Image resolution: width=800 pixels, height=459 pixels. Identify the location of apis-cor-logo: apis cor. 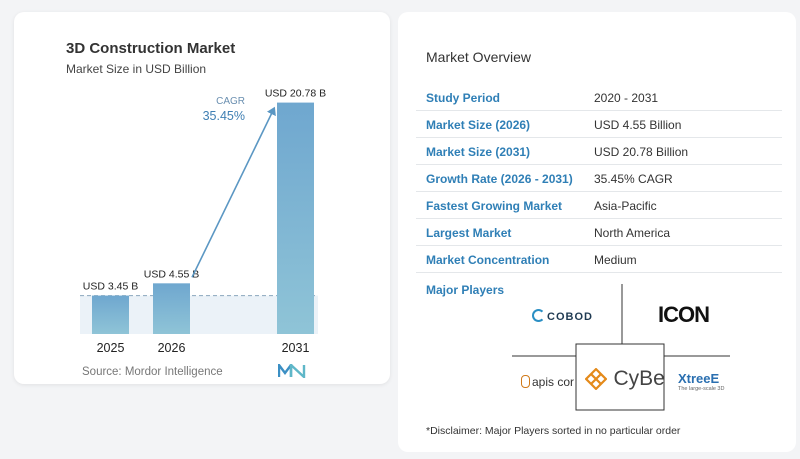
(547, 382).